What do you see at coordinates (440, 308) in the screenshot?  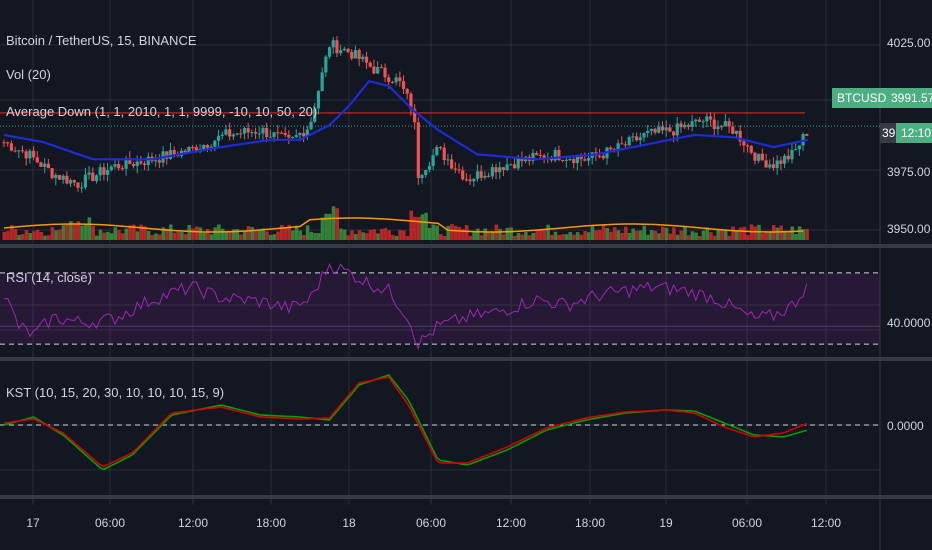 I see `rsi-band` at bounding box center [440, 308].